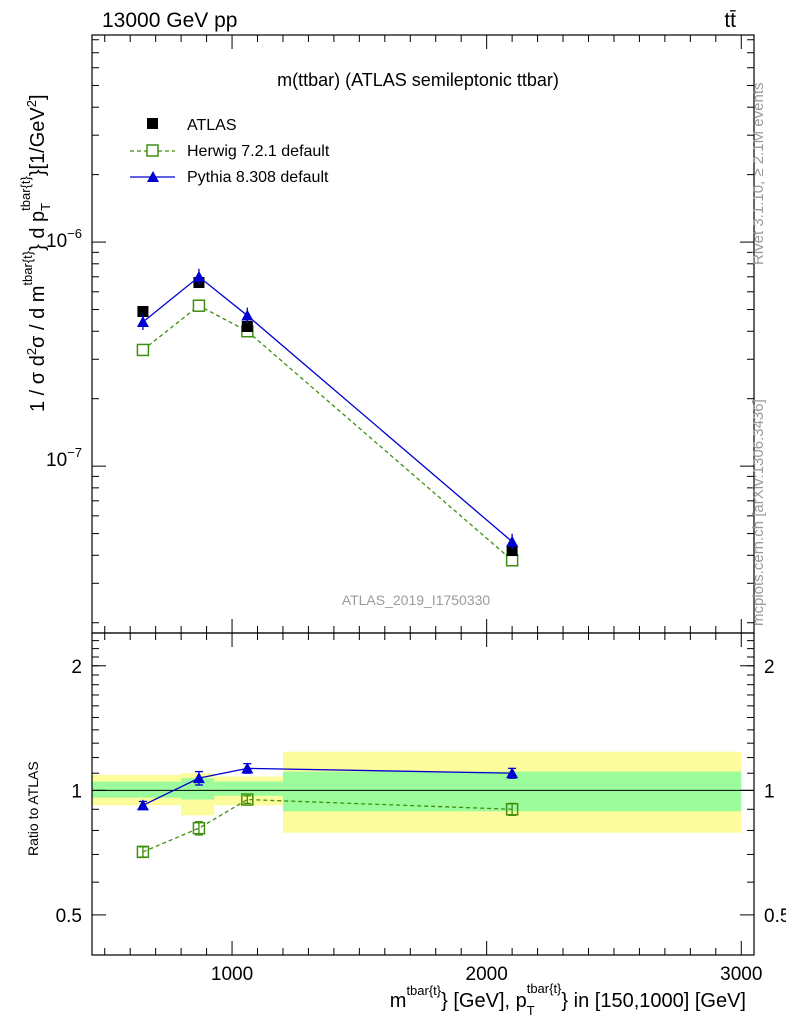 The height and width of the screenshot is (1024, 786). What do you see at coordinates (730, 20) in the screenshot?
I see `process-label: tt̄` at bounding box center [730, 20].